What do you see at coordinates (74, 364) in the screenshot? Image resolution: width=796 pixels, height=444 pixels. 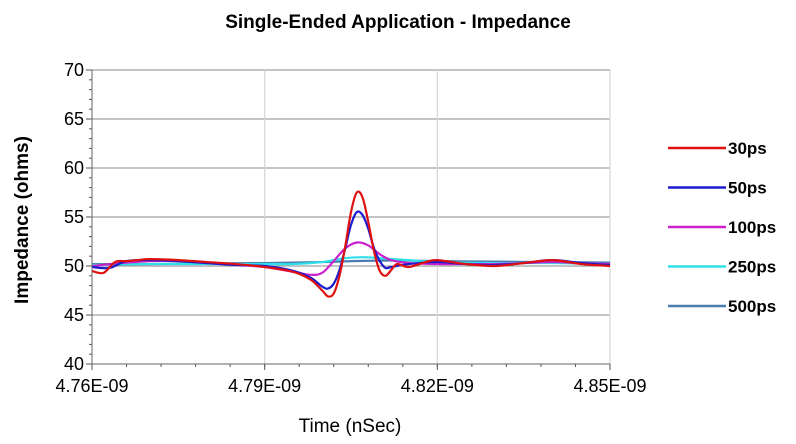 I see `y-tick-label: 40` at bounding box center [74, 364].